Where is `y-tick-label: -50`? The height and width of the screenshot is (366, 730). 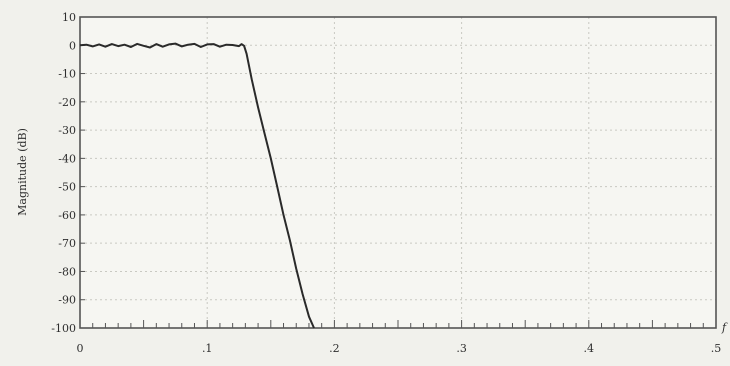
y-tick-label: -50 is located at coordinates (67, 187).